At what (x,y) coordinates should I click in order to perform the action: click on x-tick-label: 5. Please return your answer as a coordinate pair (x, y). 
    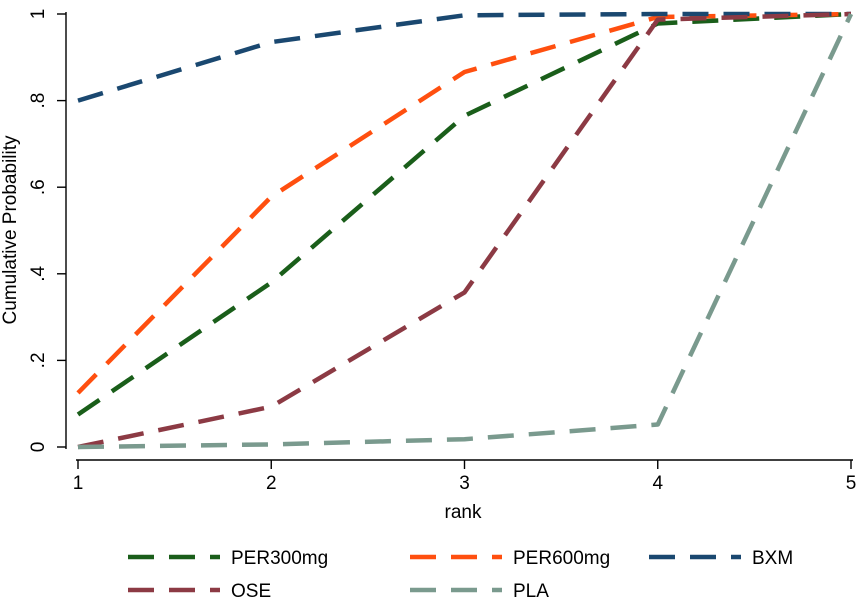
    Looking at the image, I should click on (851, 483).